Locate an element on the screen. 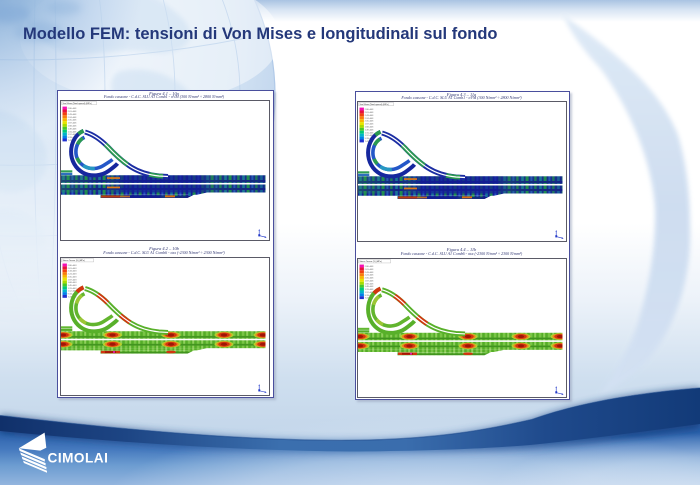  svg-text: CIMOLAI is located at coordinates (78, 458).